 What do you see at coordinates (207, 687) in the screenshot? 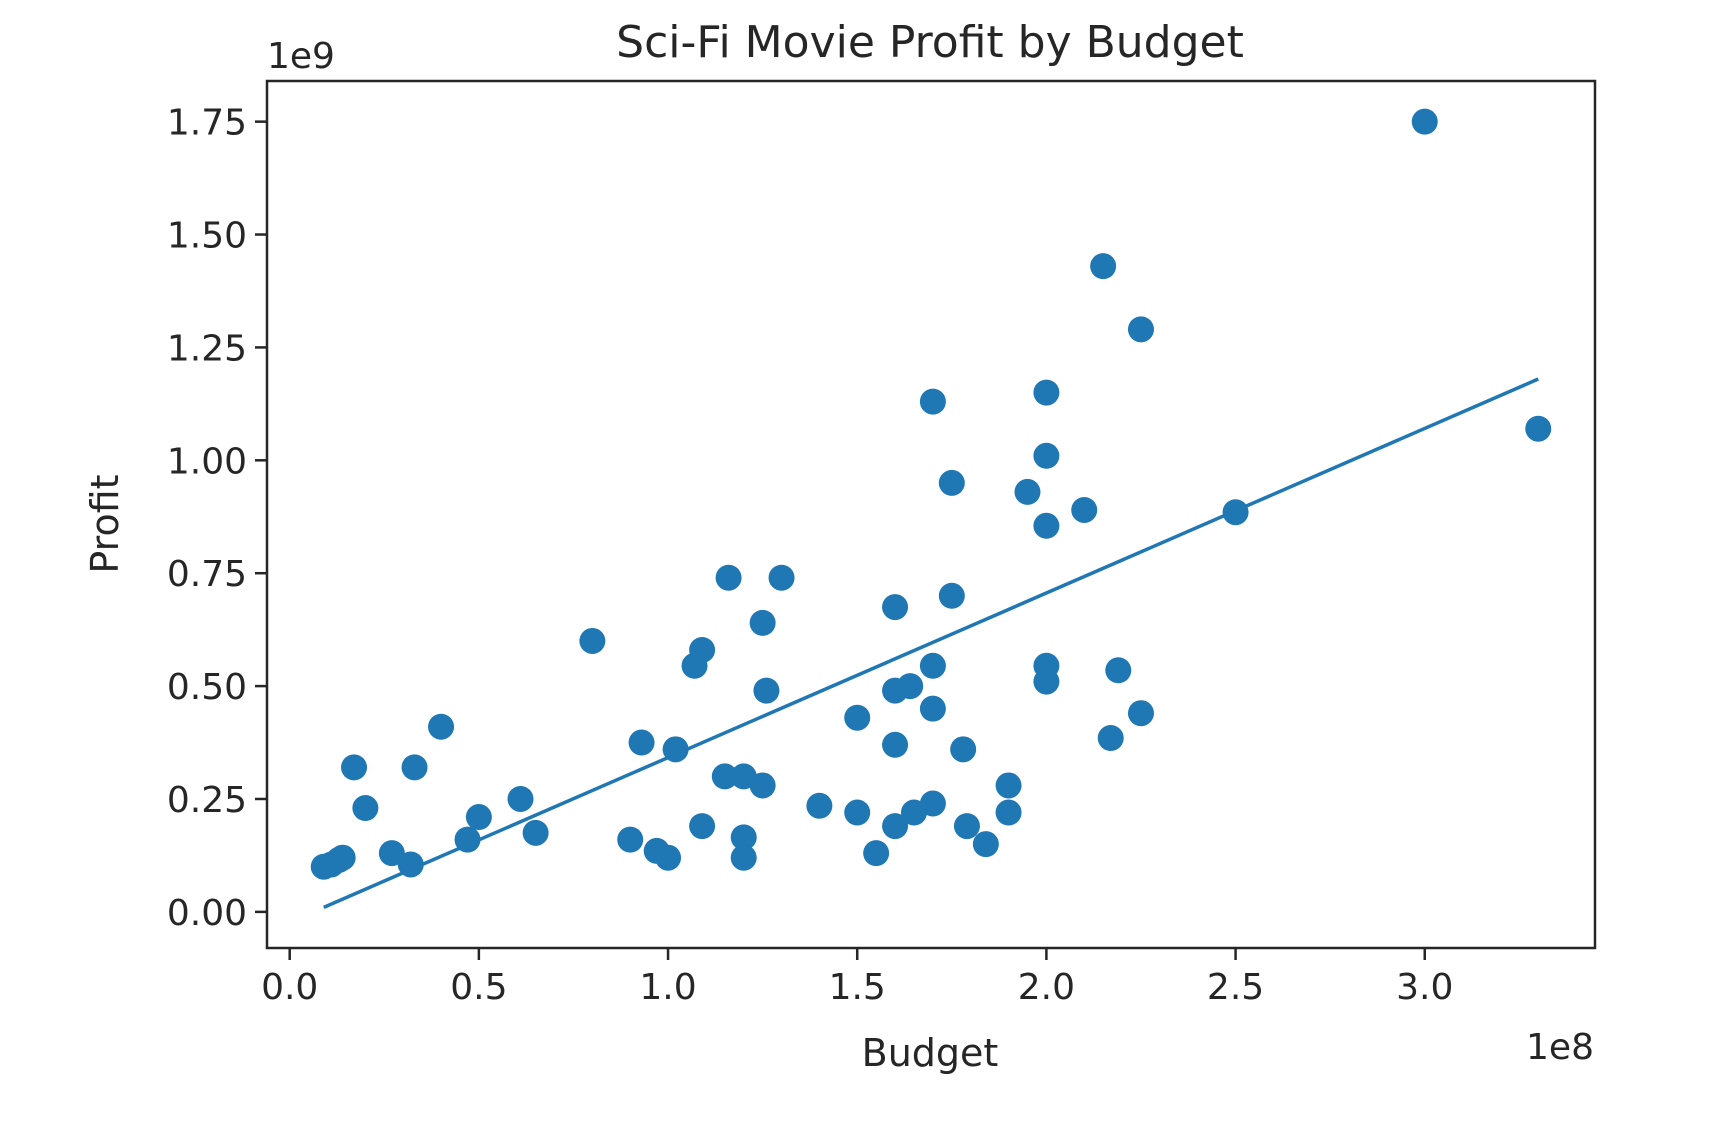
I see `y-tick-label: 0.50` at bounding box center [207, 687].